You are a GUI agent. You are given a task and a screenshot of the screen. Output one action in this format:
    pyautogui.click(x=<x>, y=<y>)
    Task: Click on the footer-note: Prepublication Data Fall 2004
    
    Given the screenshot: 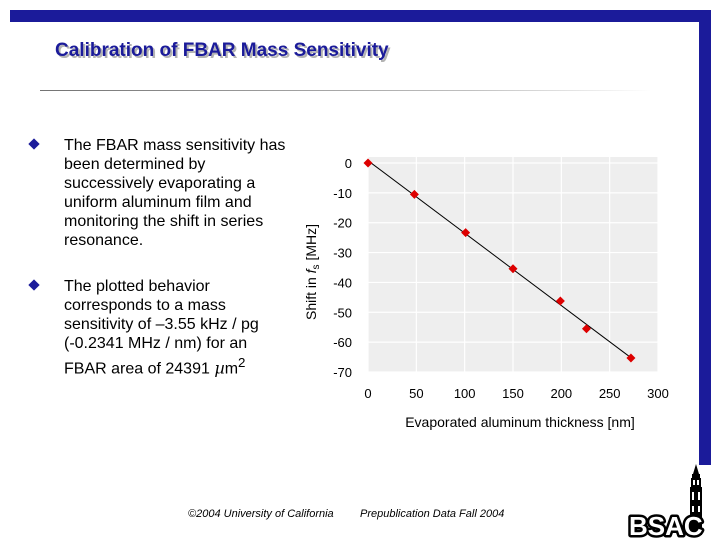 What is the action you would take?
    pyautogui.click(x=432, y=514)
    